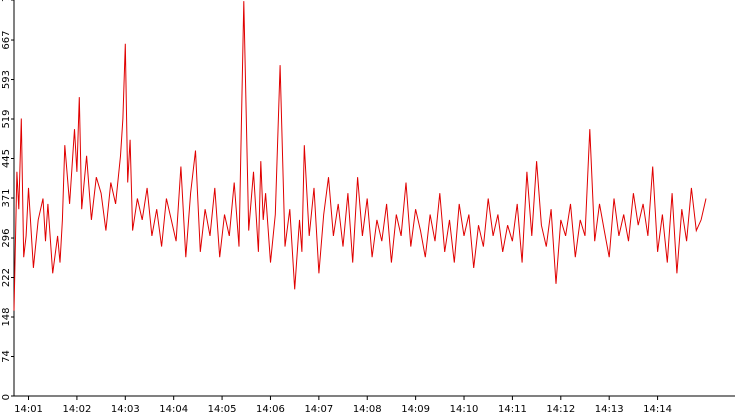 The height and width of the screenshot is (415, 735). Describe the element at coordinates (6, 39) in the screenshot. I see `y-tick-label: 667` at that location.